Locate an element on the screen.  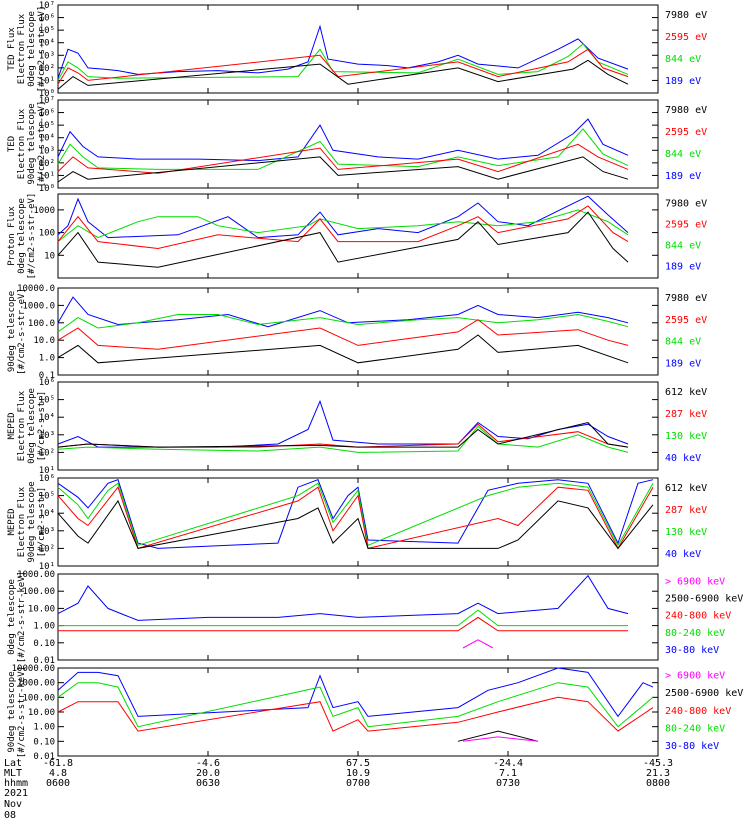
legend-entry: 612 keV is located at coordinates (686, 392).